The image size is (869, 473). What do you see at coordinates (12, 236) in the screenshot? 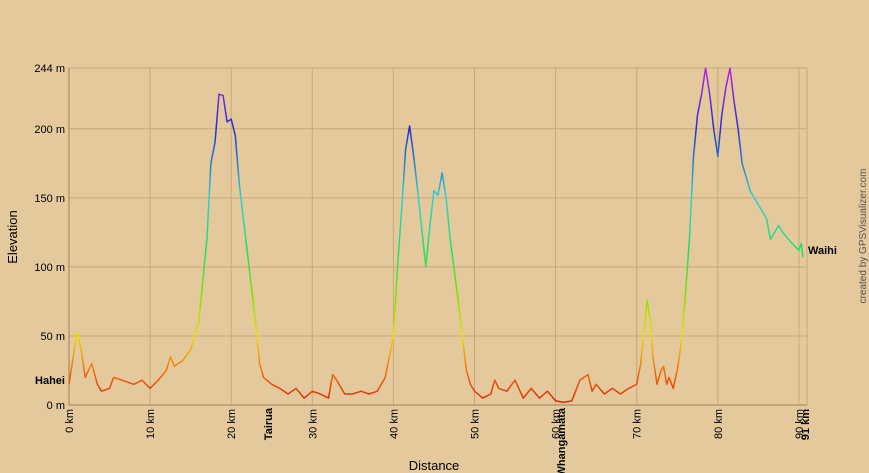
I see `y-axis-title: Elevation` at bounding box center [12, 236].